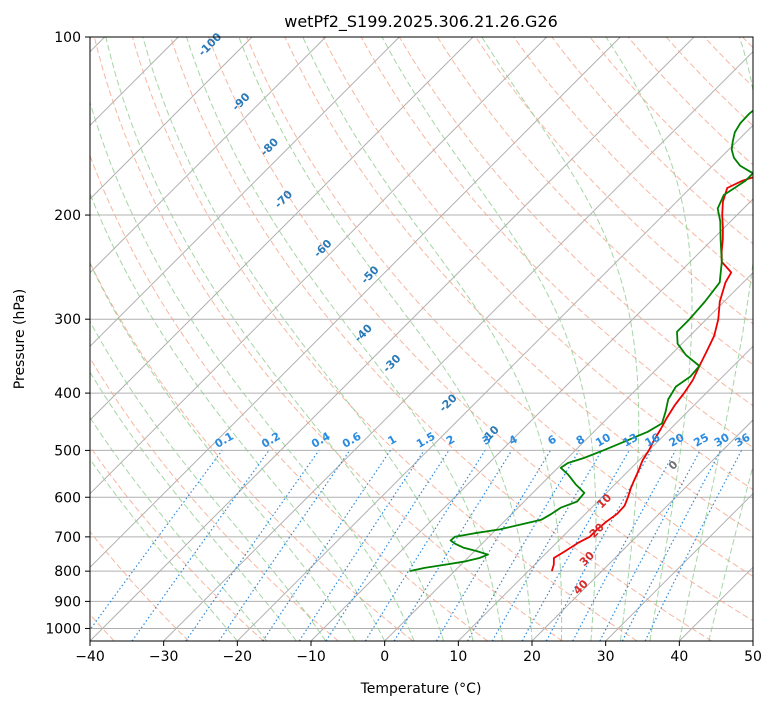 The image size is (775, 708). Describe the element at coordinates (532, 657) in the screenshot. I see `x-tick-label: 20` at that location.